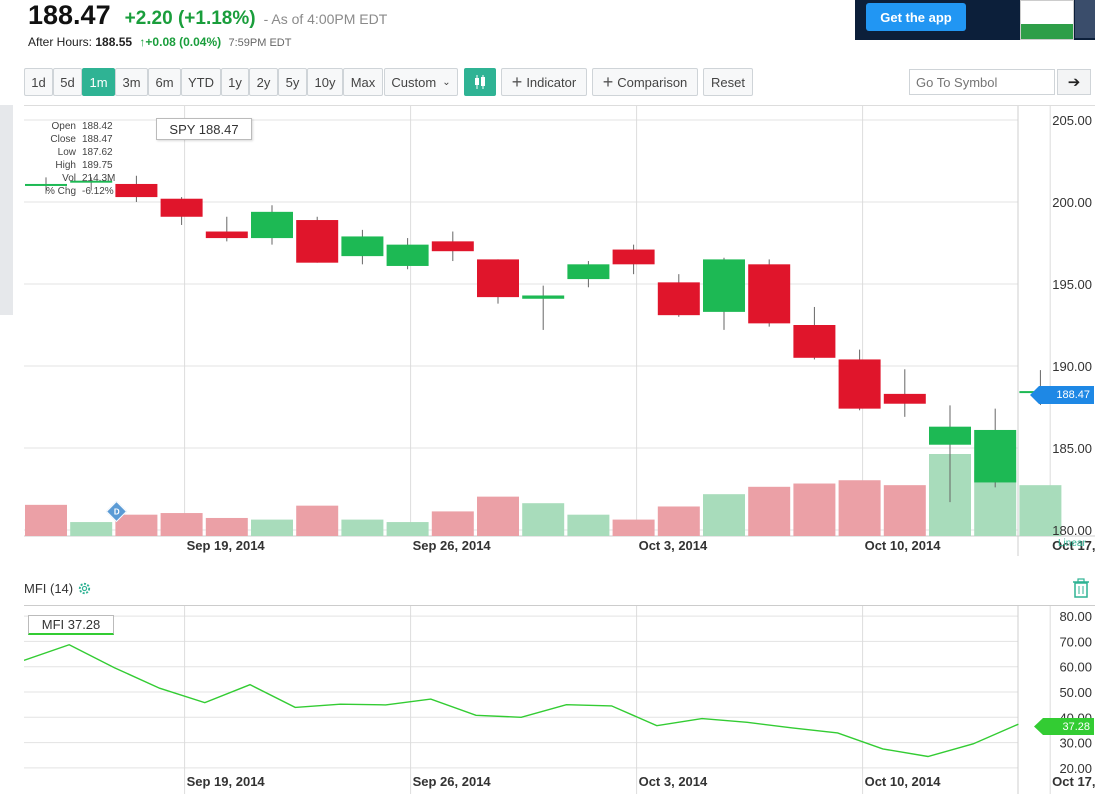  I want to click on price-y-tick-label: 205.00, so click(1072, 120).